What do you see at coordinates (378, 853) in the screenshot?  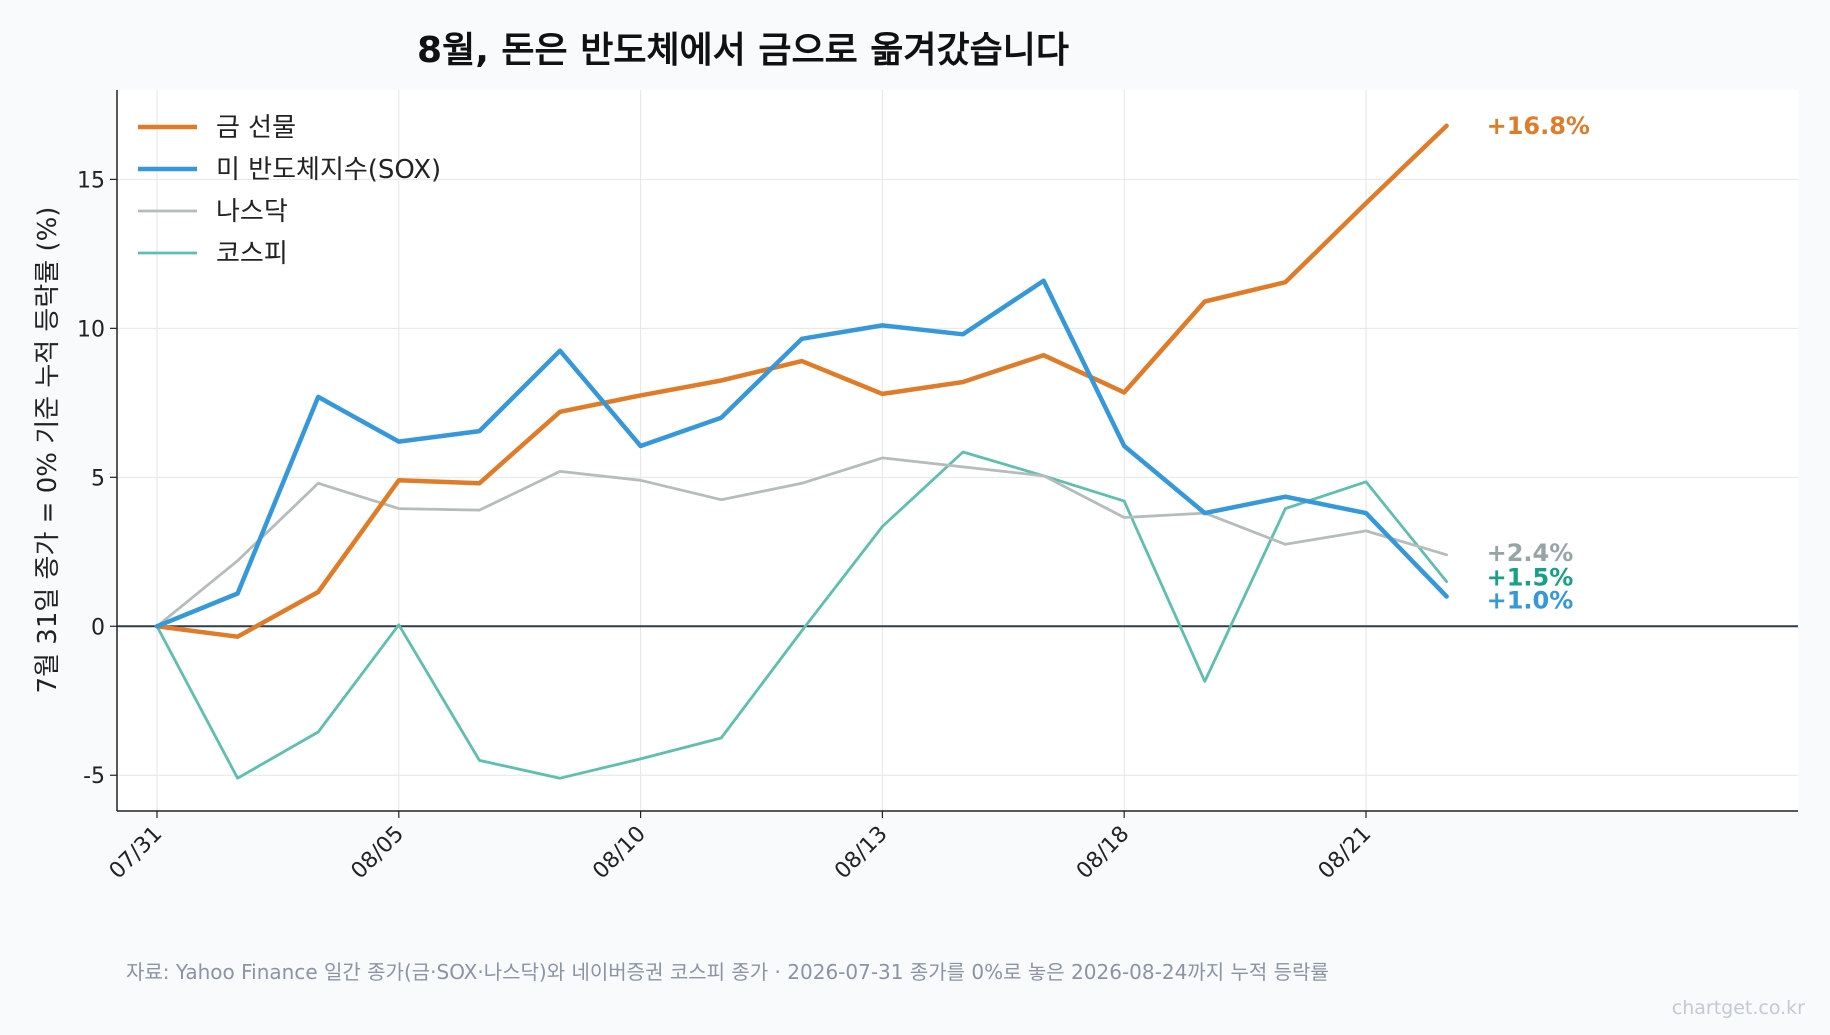 I see `x-tick-label: 08/05` at bounding box center [378, 853].